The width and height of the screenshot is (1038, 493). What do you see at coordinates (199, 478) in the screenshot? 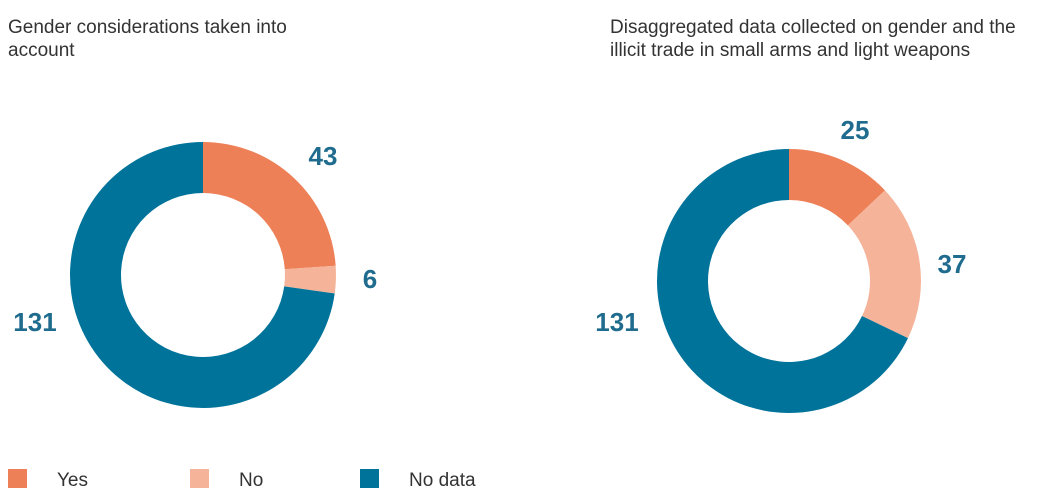
I see `legend-swatch-no` at bounding box center [199, 478].